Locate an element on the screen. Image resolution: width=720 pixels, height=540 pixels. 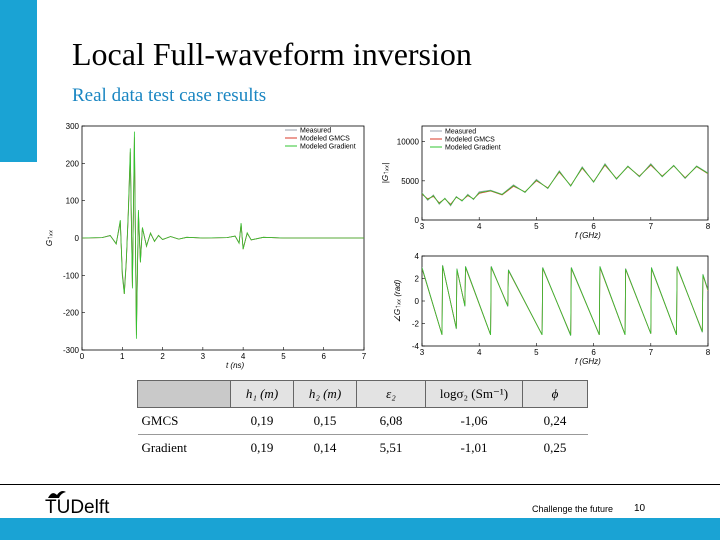
time-domain-x-tick-label: 6 is located at coordinates (323, 356).